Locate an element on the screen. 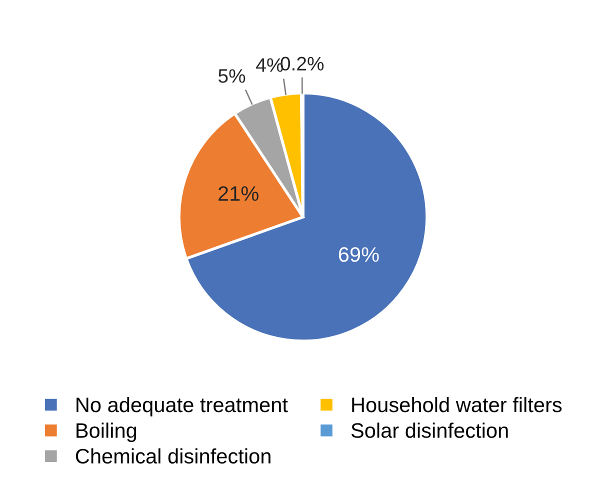 This screenshot has width=596, height=486. data-label: 5% is located at coordinates (232, 76).